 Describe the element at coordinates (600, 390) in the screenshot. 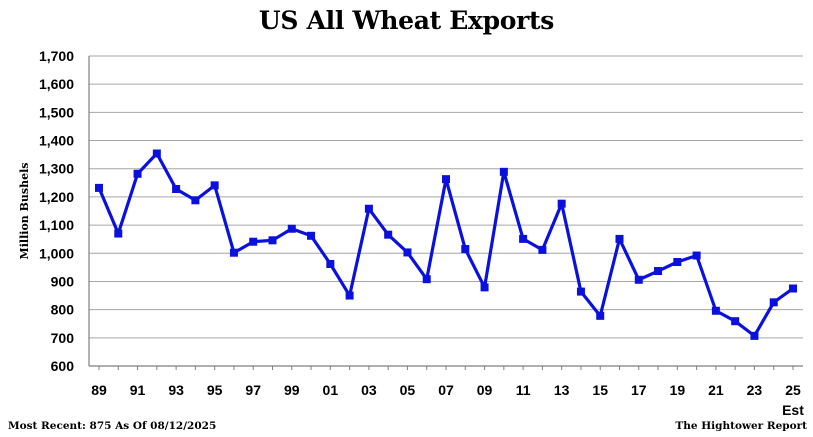

I see `x-tick-label: 15` at that location.